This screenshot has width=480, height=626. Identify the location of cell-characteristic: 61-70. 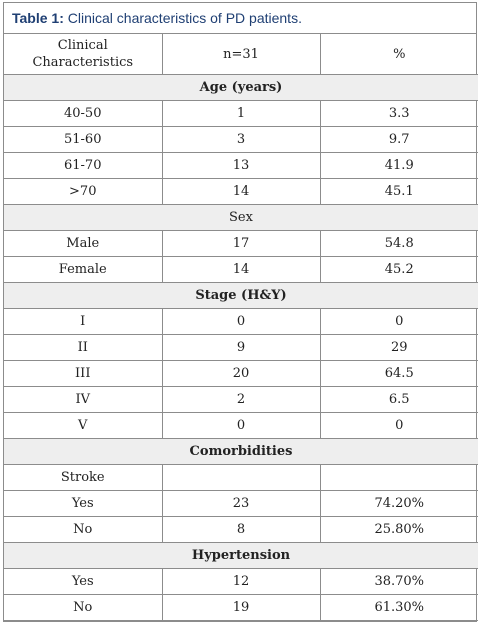
(83, 165).